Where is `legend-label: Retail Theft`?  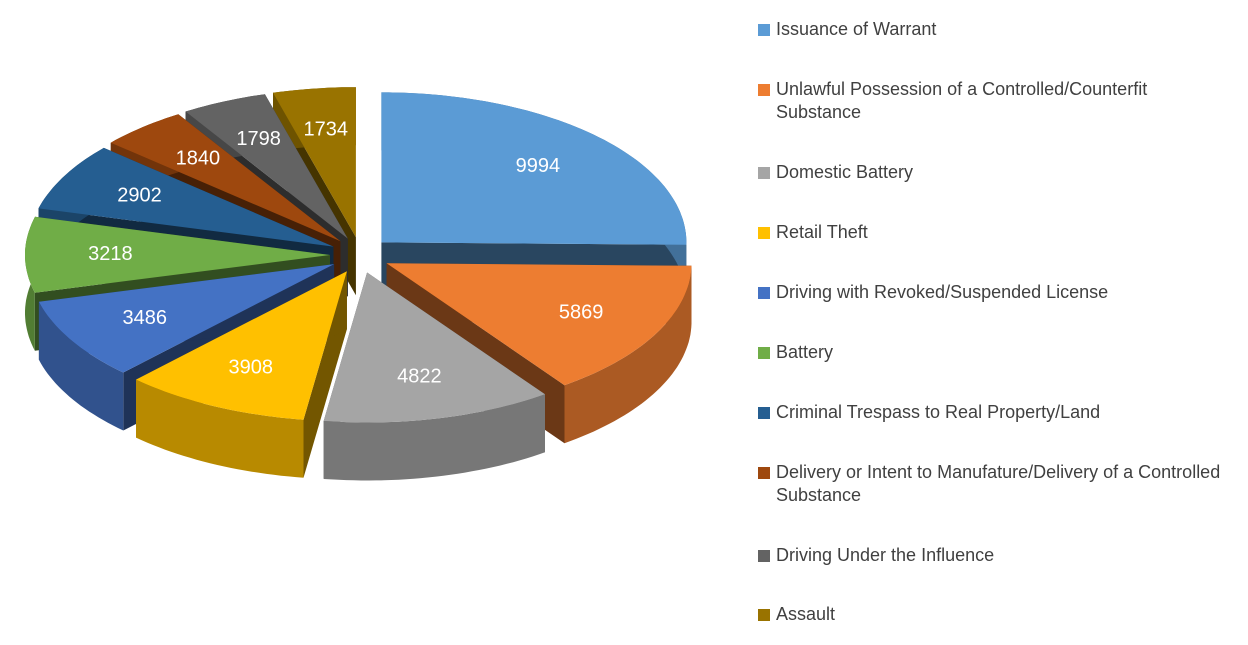
legend-label: Retail Theft is located at coordinates (822, 232).